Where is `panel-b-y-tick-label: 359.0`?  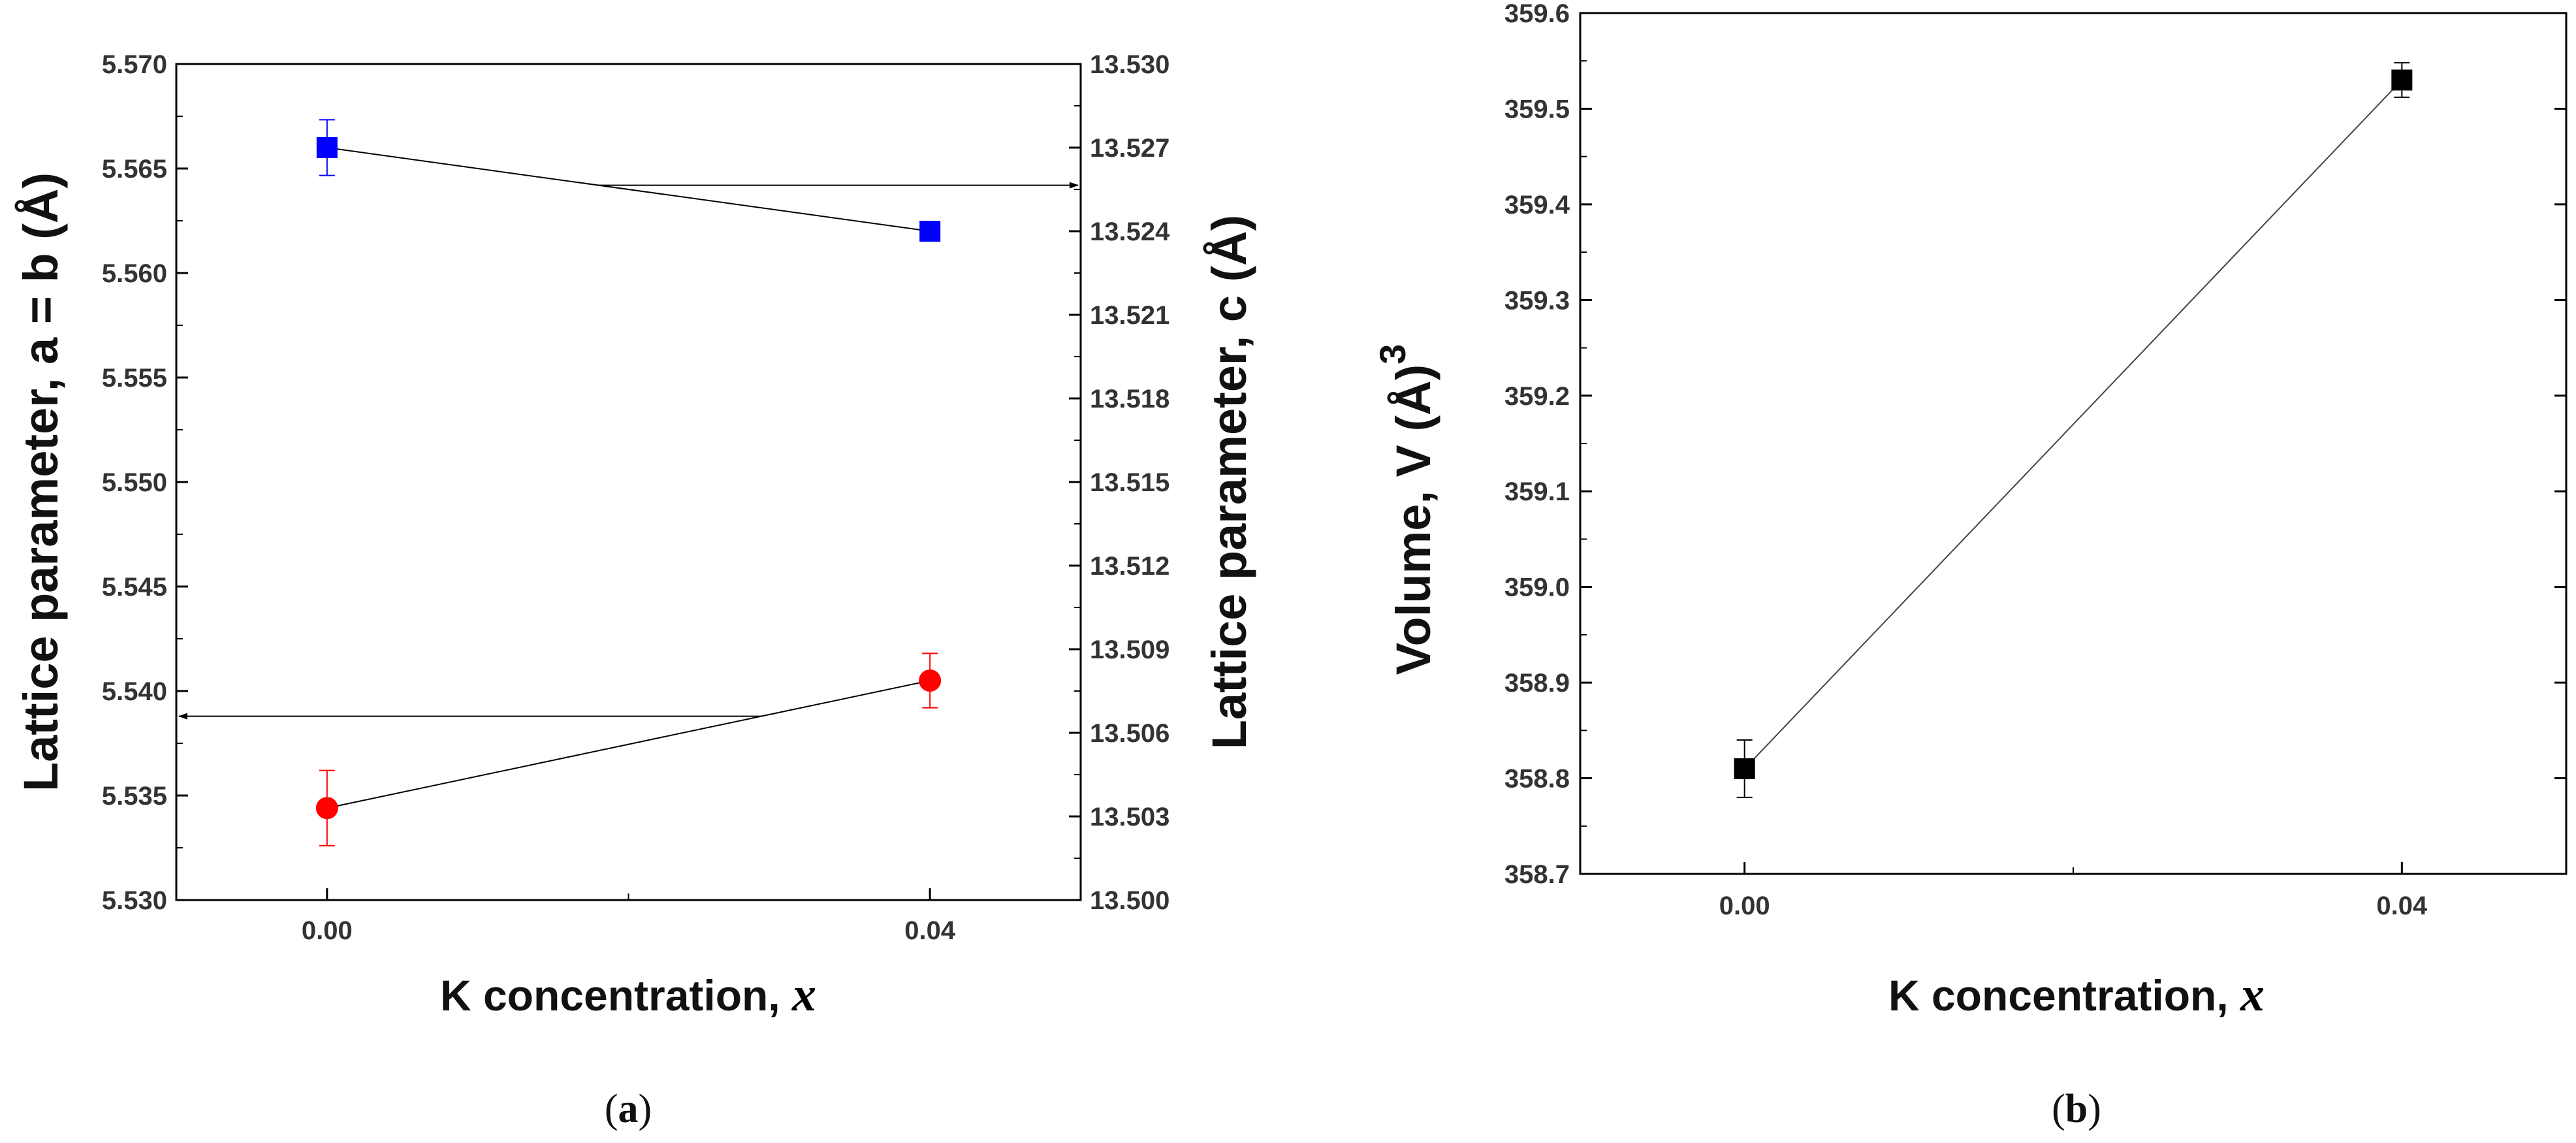 panel-b-y-tick-label: 359.0 is located at coordinates (1537, 587).